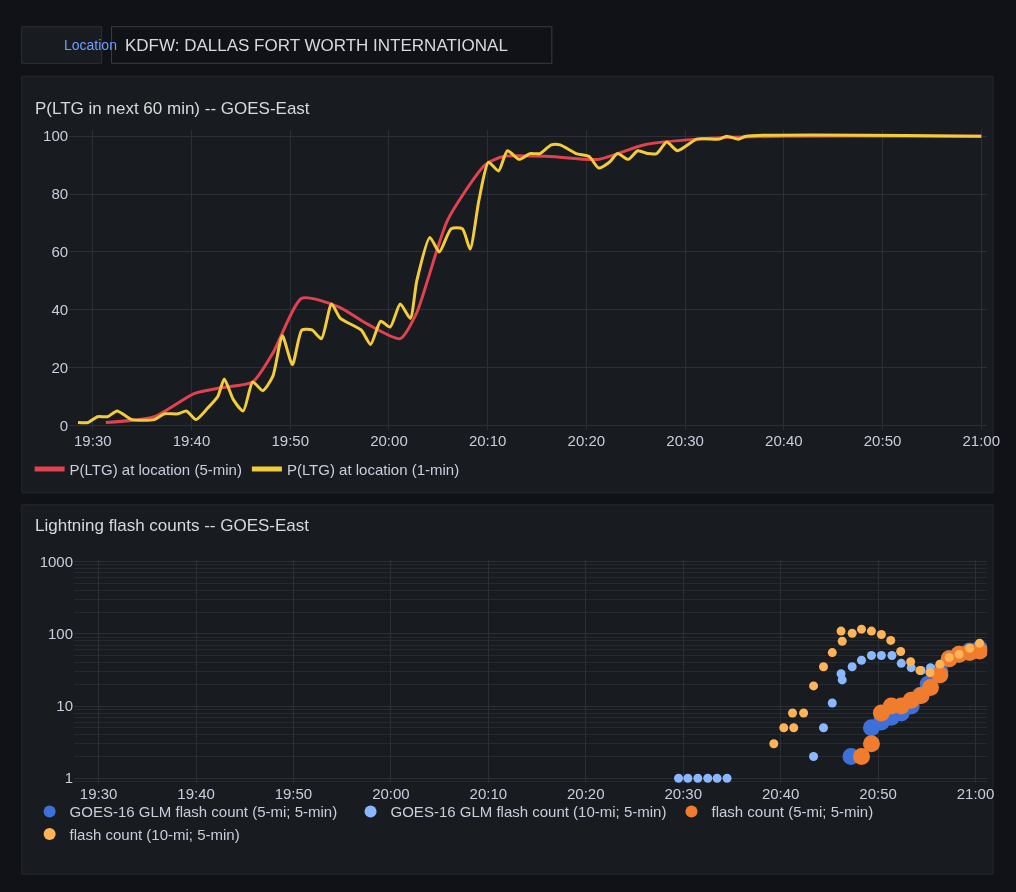 The height and width of the screenshot is (892, 1016). Describe the element at coordinates (316, 45) in the screenshot. I see `text: KDFW: DALLAS FORT WORTH INTERNATIONAL` at that location.